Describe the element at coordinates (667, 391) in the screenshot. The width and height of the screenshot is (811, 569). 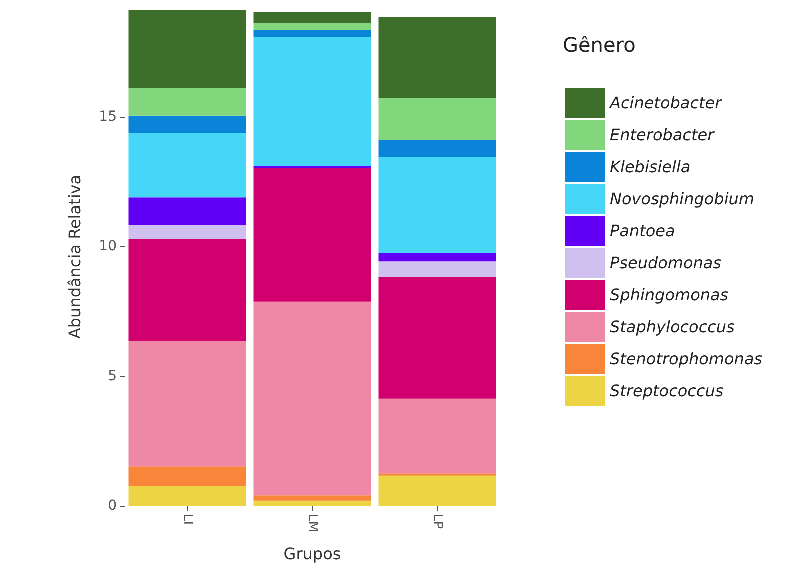
I see `legend-label: Streptococcus` at that location.